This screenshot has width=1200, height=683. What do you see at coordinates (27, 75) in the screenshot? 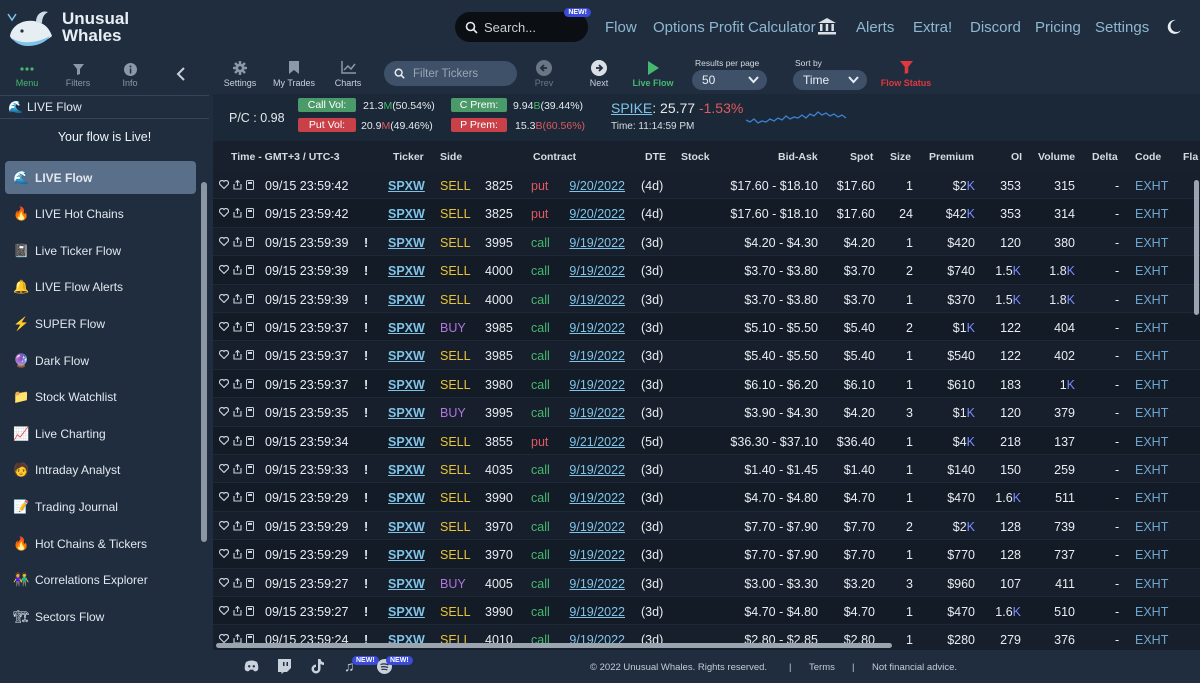
I see `tab-menu: Menu` at bounding box center [27, 75].